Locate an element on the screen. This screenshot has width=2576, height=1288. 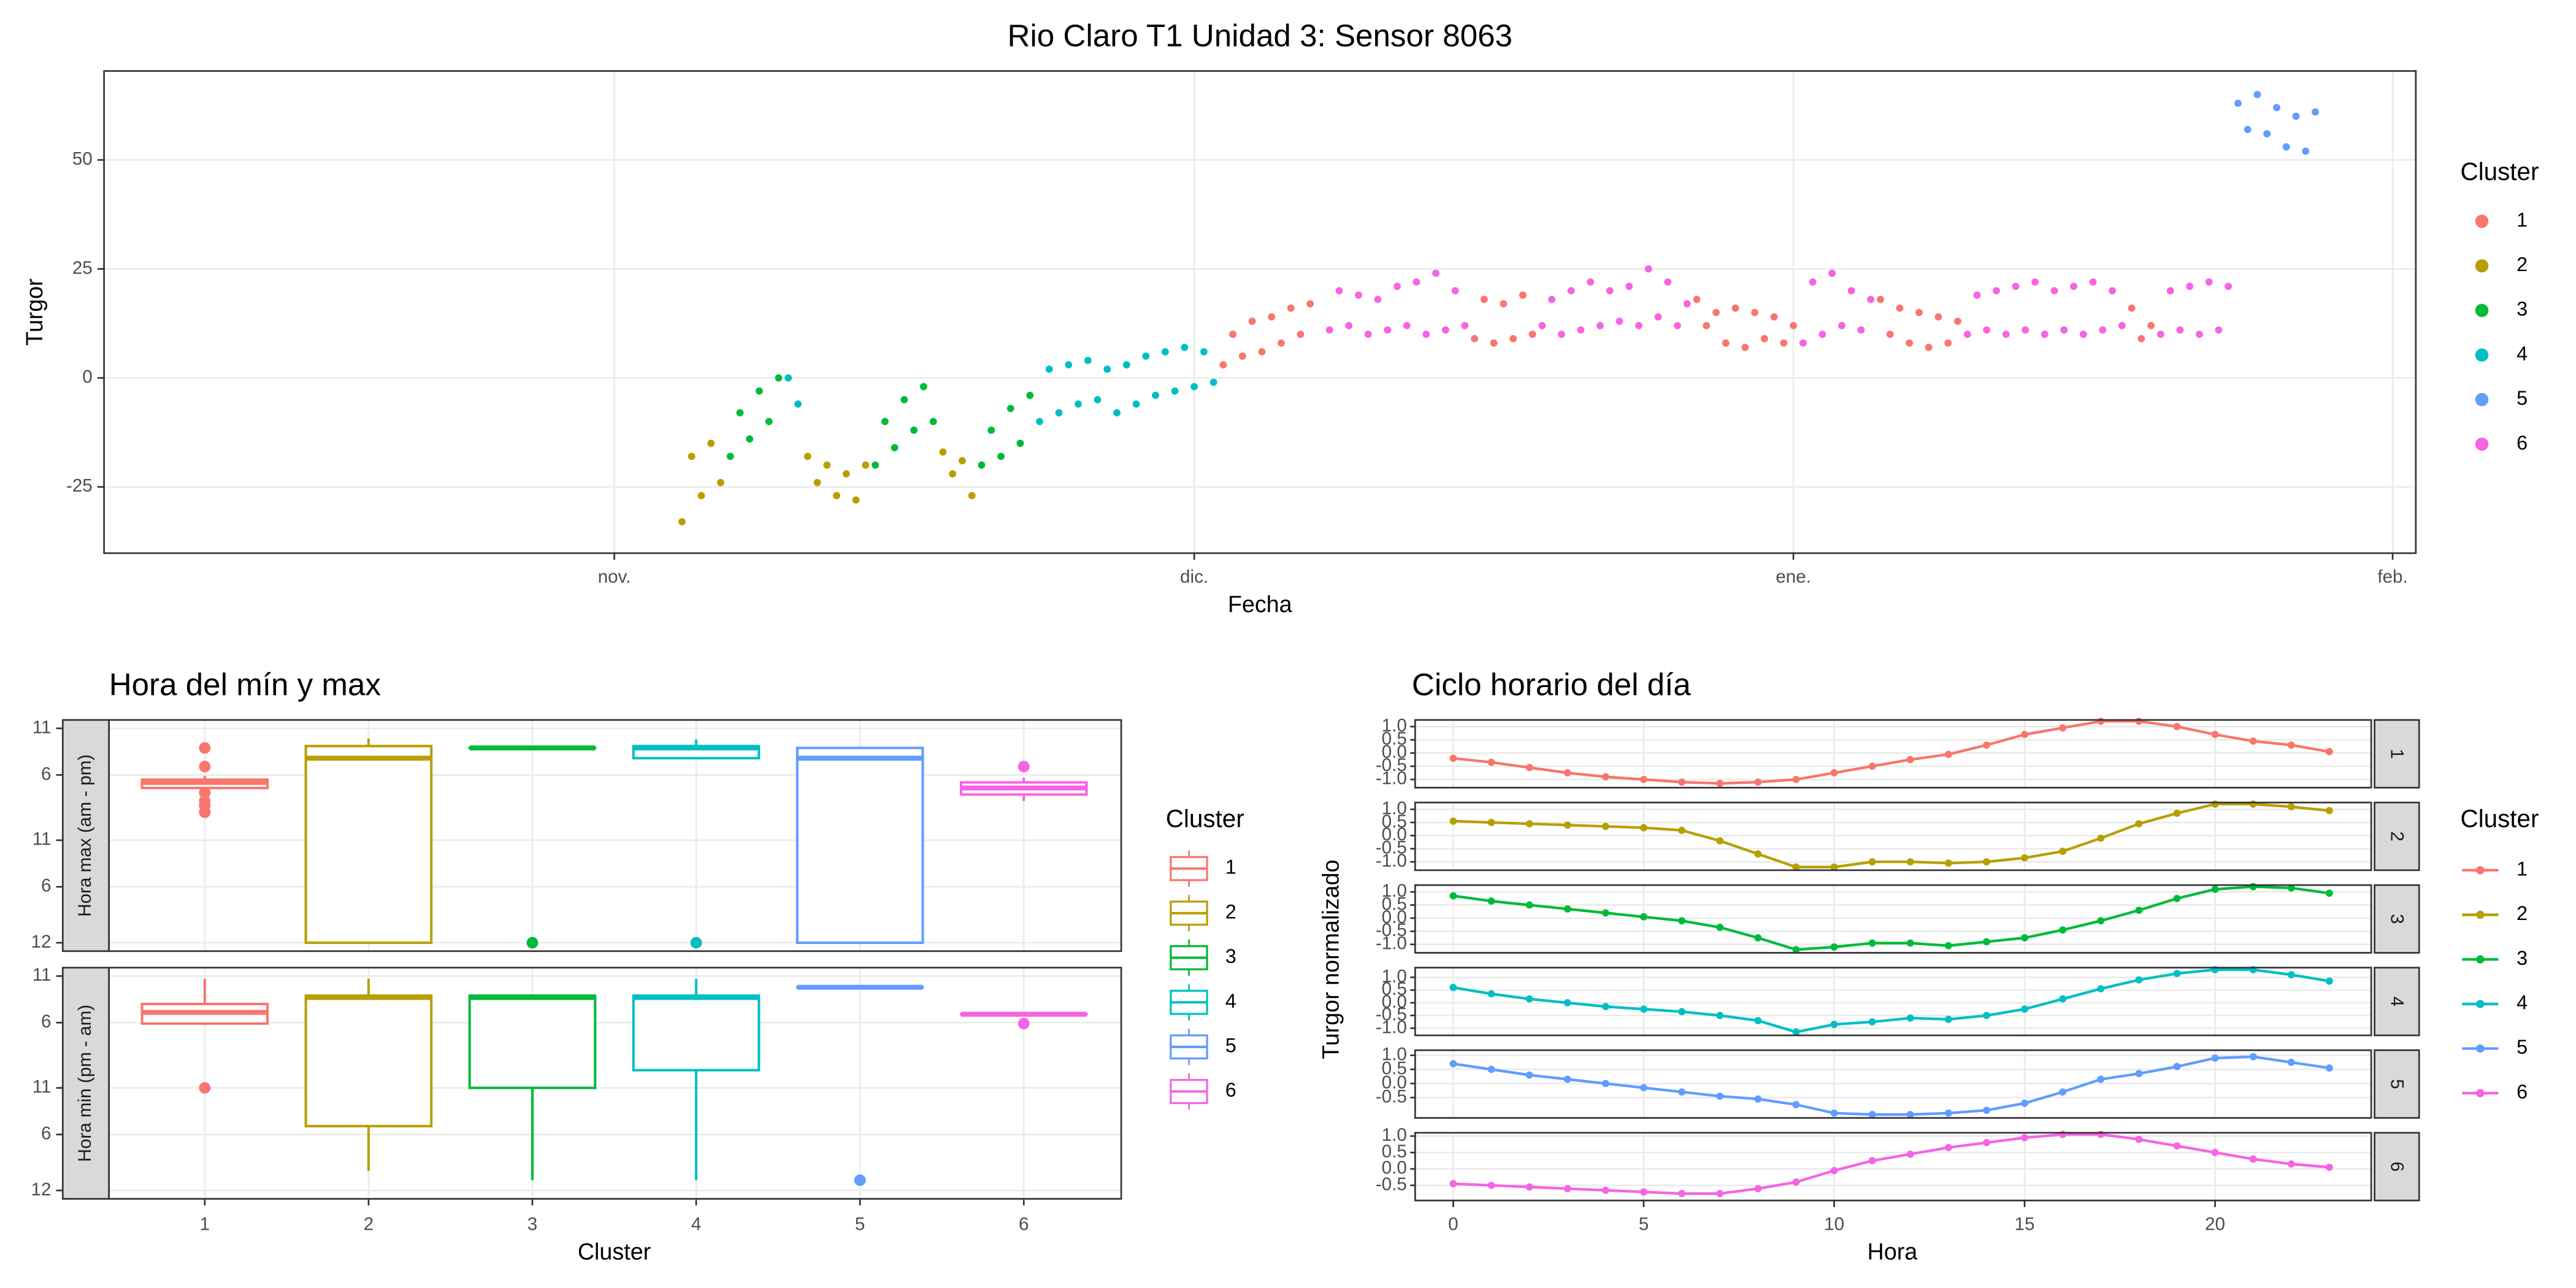
y-tick-label: 50 is located at coordinates (82, 159).